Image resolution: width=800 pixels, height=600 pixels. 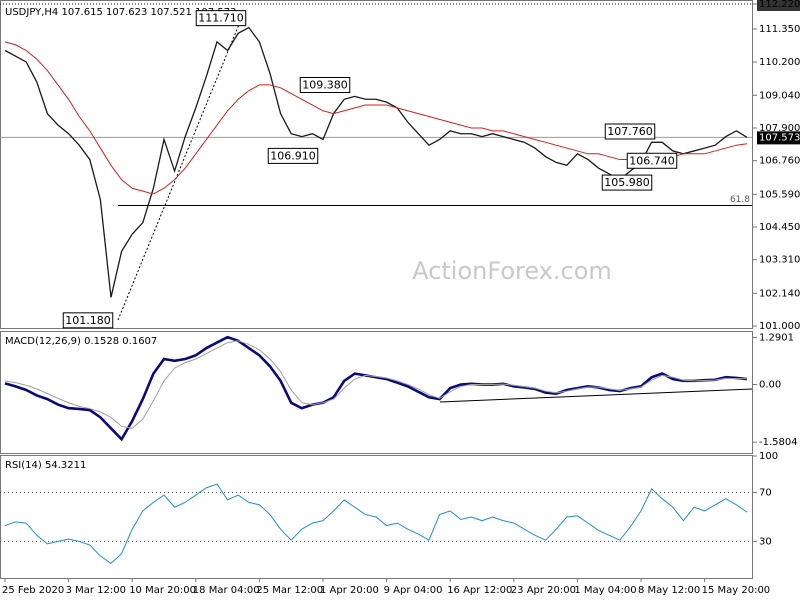 What do you see at coordinates (779, 293) in the screenshot?
I see `y-tick-label: 102.140` at bounding box center [779, 293].